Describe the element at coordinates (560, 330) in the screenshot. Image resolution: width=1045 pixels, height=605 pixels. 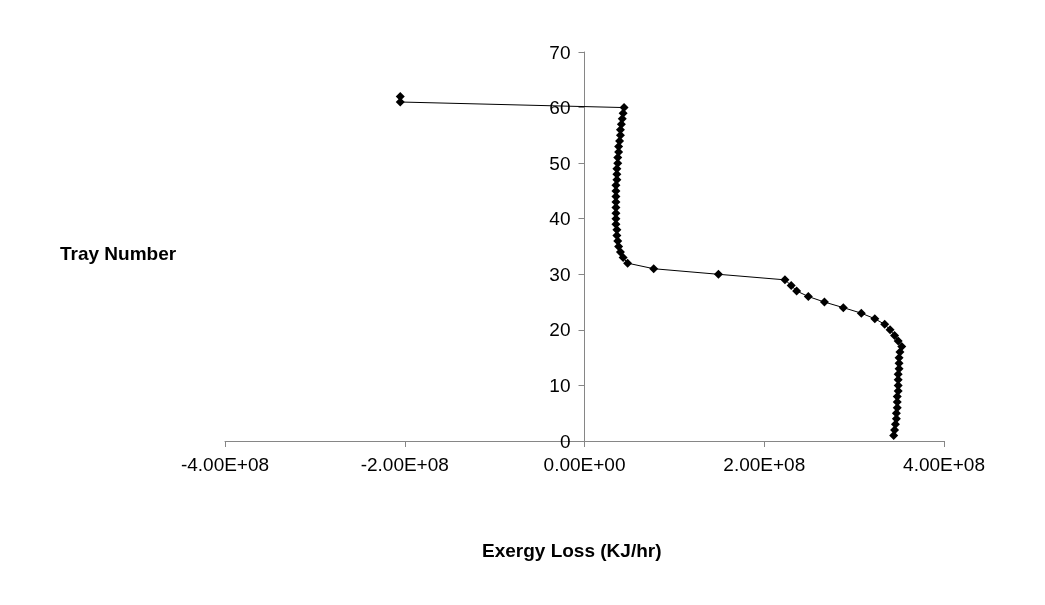
I see `y-tick-label: 20` at that location.